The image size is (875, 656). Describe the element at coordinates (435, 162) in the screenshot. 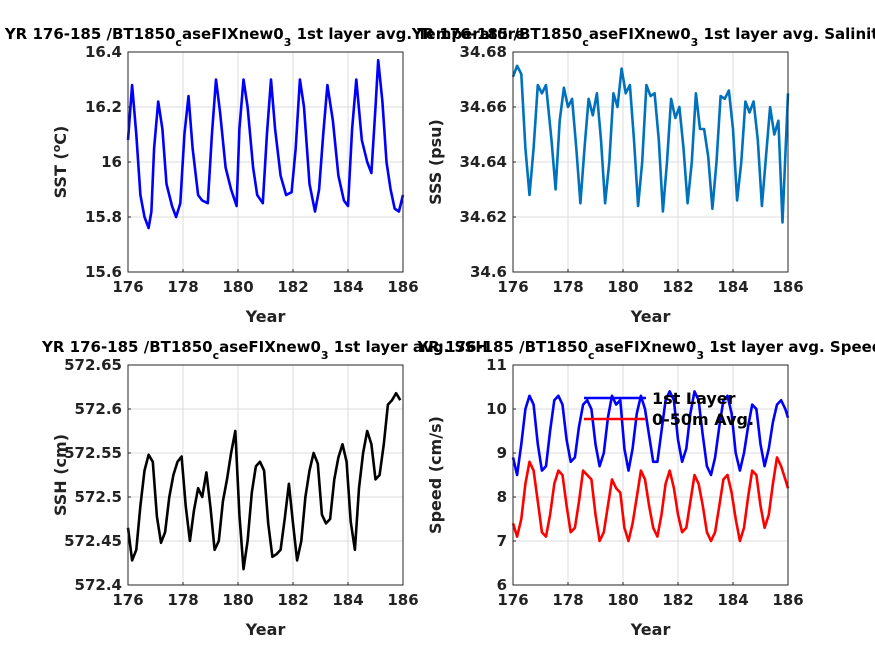

I see `y-axis-label: SSS (psu)` at that location.